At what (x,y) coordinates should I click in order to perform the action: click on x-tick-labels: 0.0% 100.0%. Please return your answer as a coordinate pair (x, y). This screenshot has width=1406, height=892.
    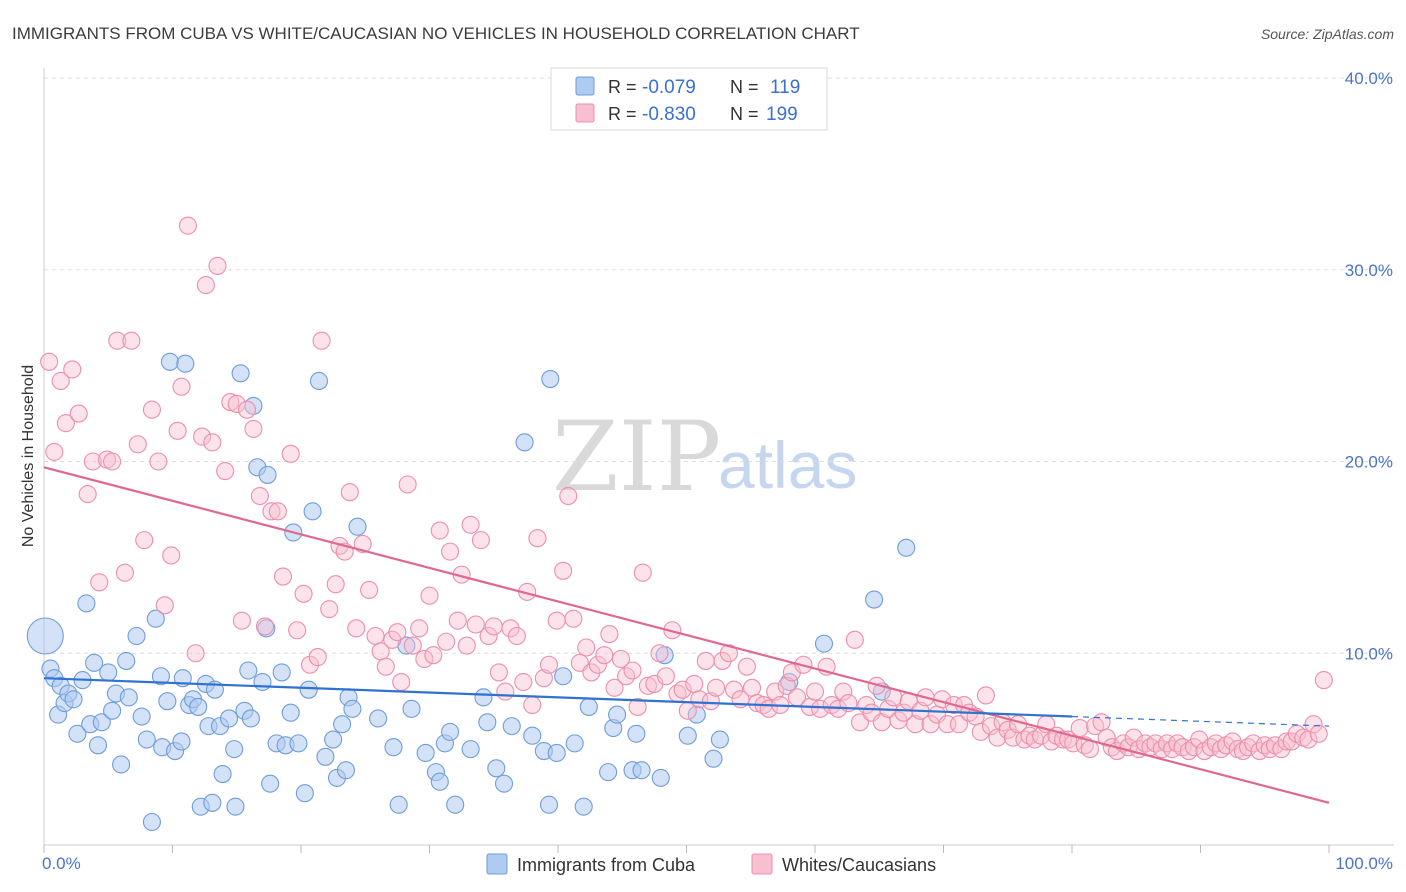
    Looking at the image, I should click on (717, 863).